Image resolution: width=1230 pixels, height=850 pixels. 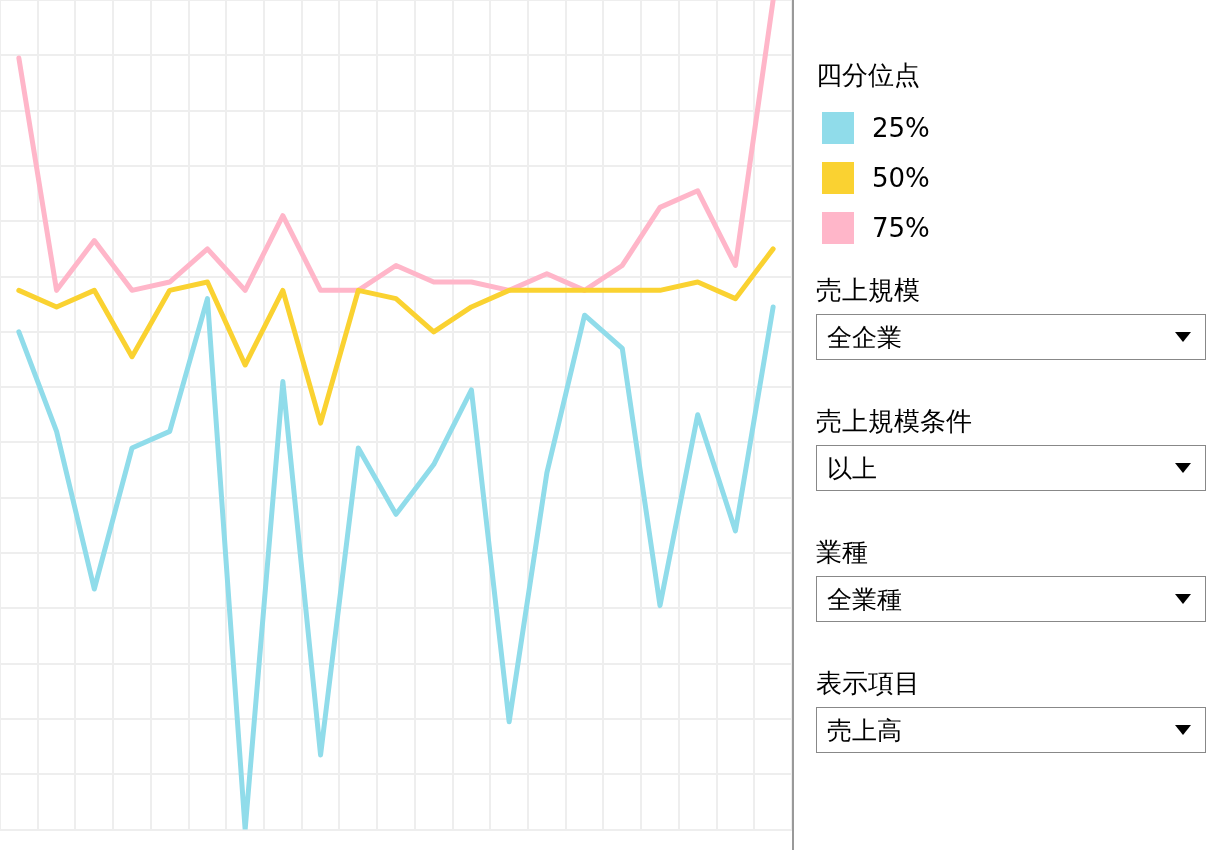 What do you see at coordinates (901, 228) in the screenshot?
I see `legend-label: 75%` at bounding box center [901, 228].